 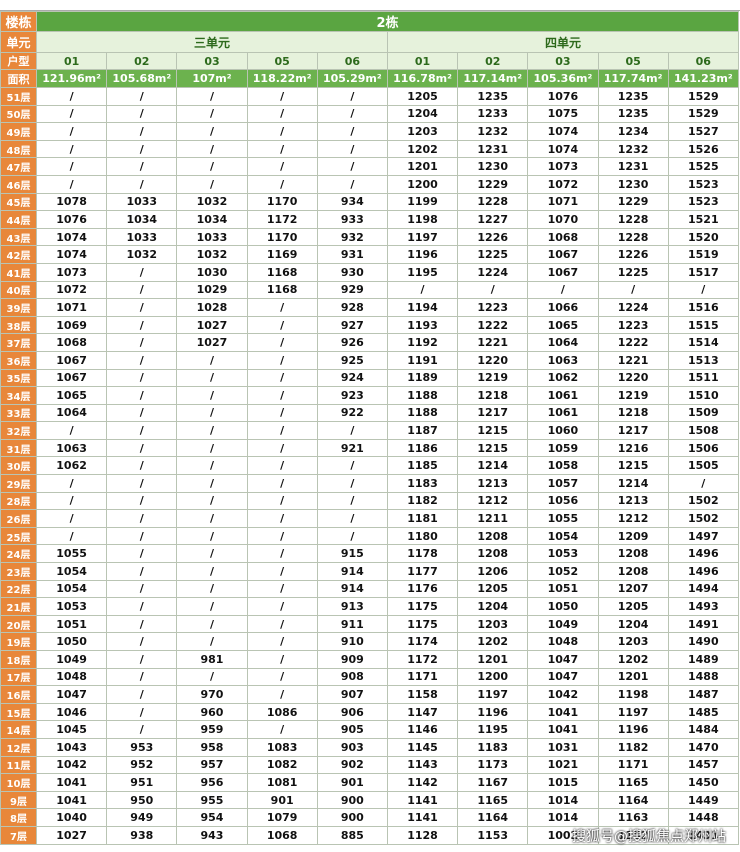 What do you see at coordinates (142, 61) in the screenshot?
I see `unit-type: 02` at bounding box center [142, 61].